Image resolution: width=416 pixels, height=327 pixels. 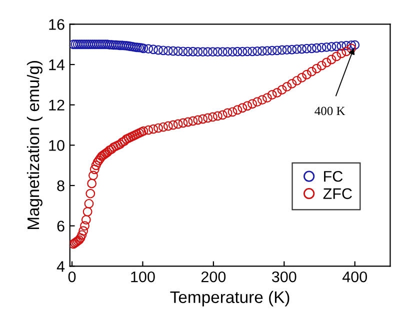 What do you see at coordinates (143, 276) in the screenshot?
I see `x-tick-label: 100` at bounding box center [143, 276].